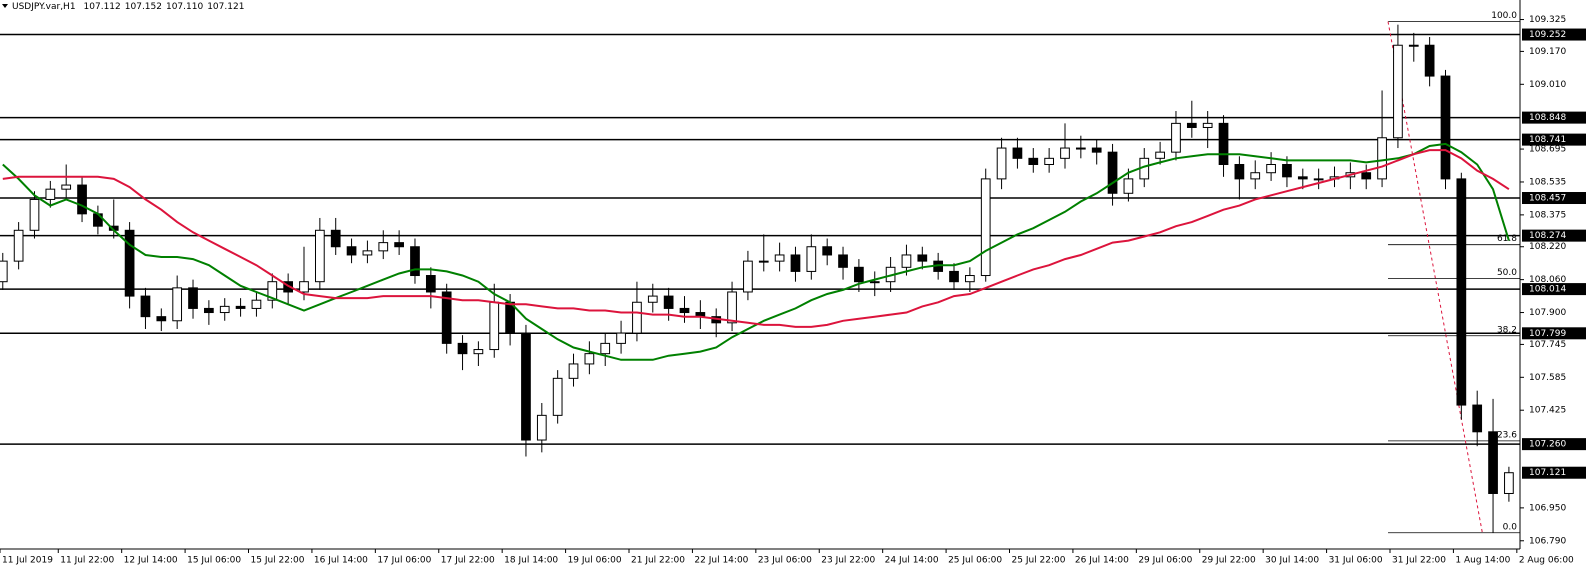 The width and height of the screenshot is (1587, 569). What do you see at coordinates (1356, 561) in the screenshot?
I see `x-tick-label: 31 Jul 06:00` at bounding box center [1356, 561].